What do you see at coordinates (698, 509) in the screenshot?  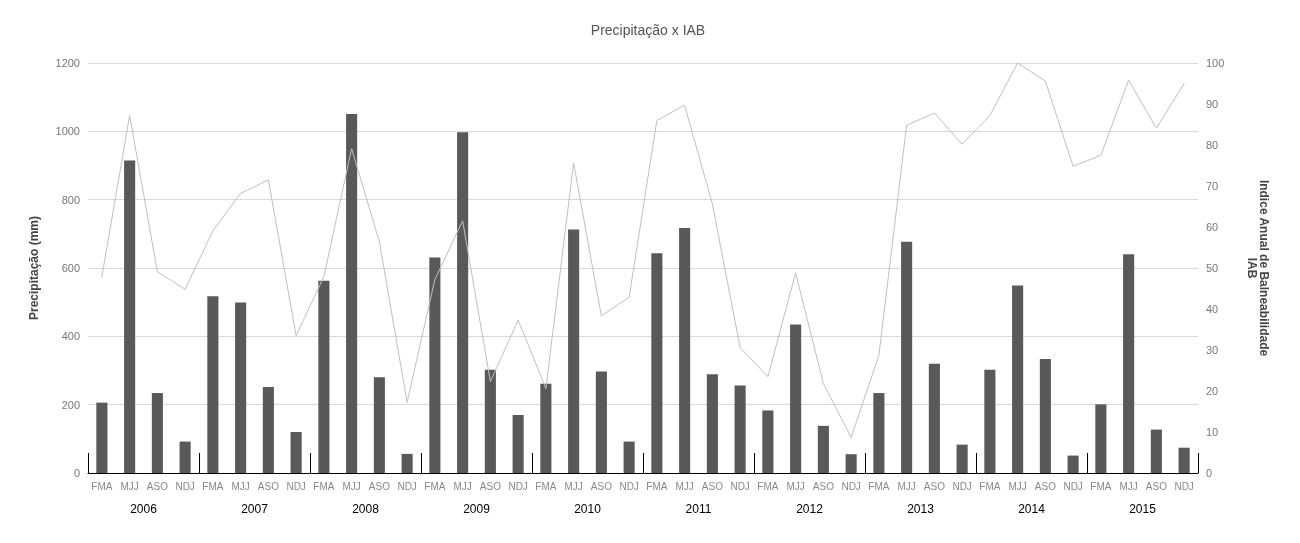 I see `text: 2011` at bounding box center [698, 509].